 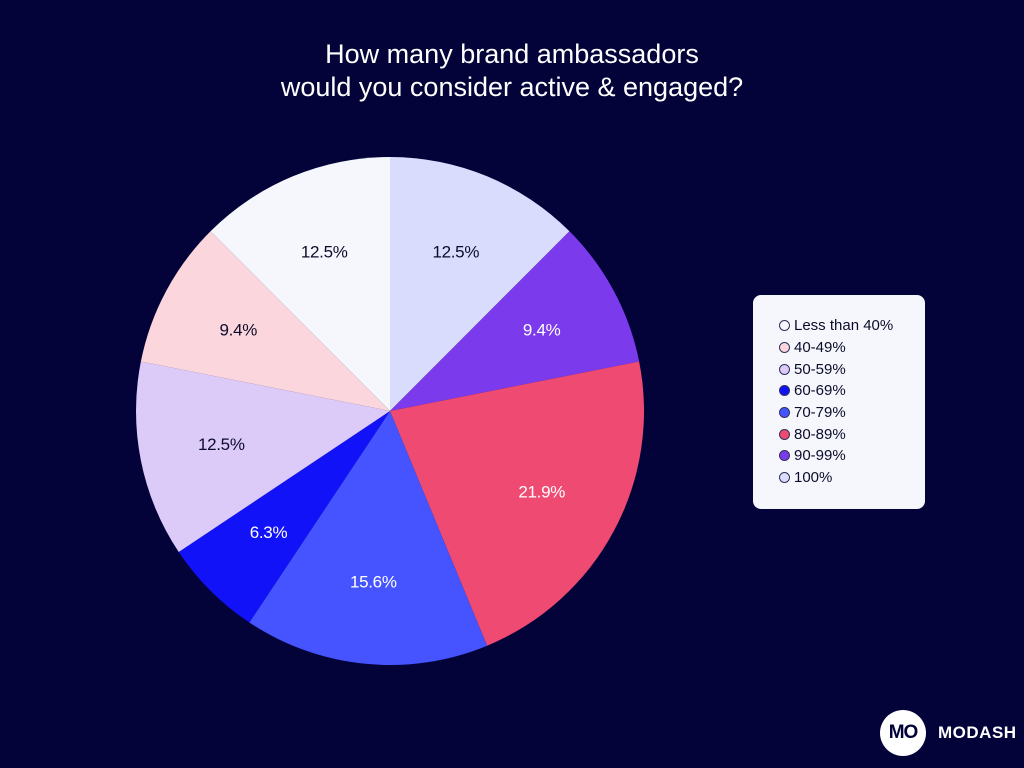 What do you see at coordinates (852, 391) in the screenshot?
I see `legend-item: 60-69%` at bounding box center [852, 391].